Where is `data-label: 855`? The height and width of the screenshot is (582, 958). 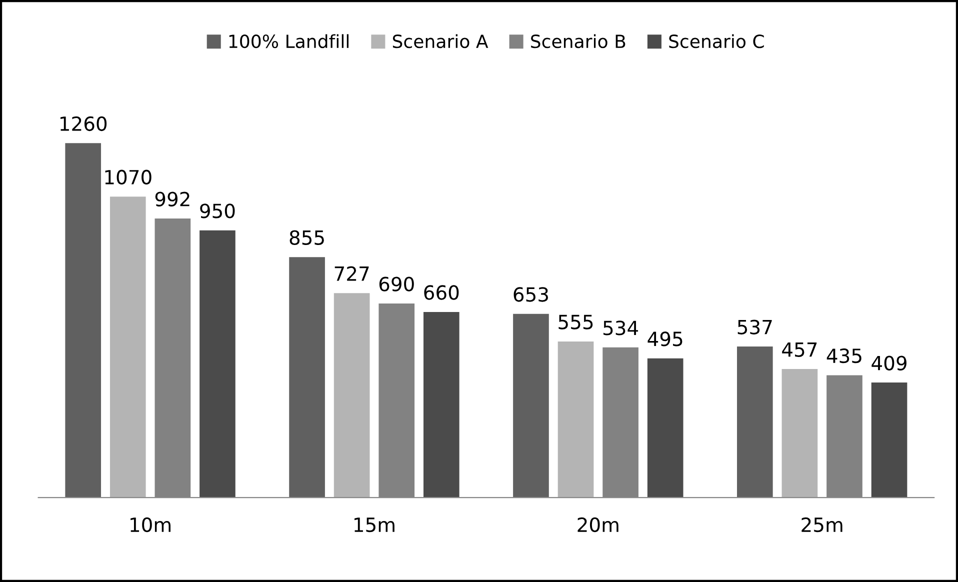
data-label: 855 is located at coordinates (307, 237).